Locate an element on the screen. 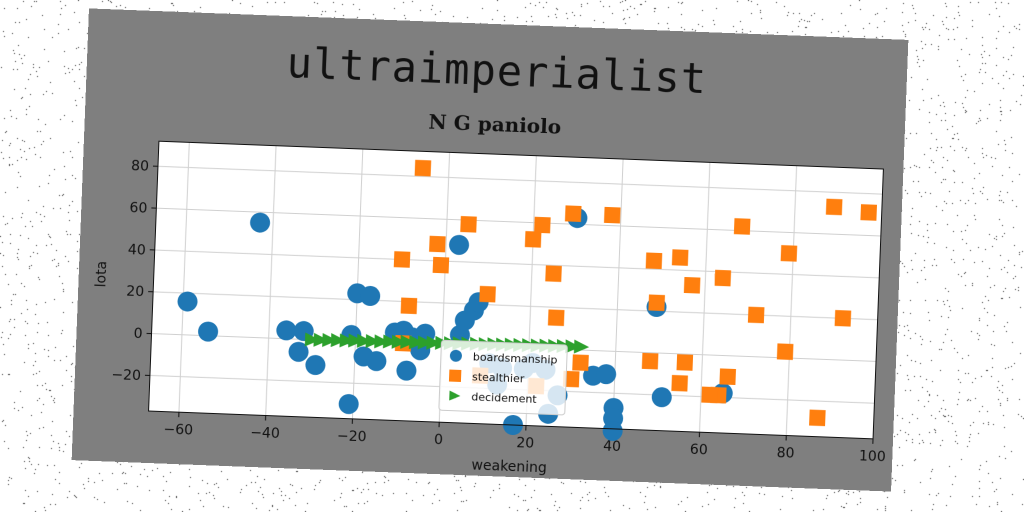  x-tick-label: 60 is located at coordinates (699, 450).